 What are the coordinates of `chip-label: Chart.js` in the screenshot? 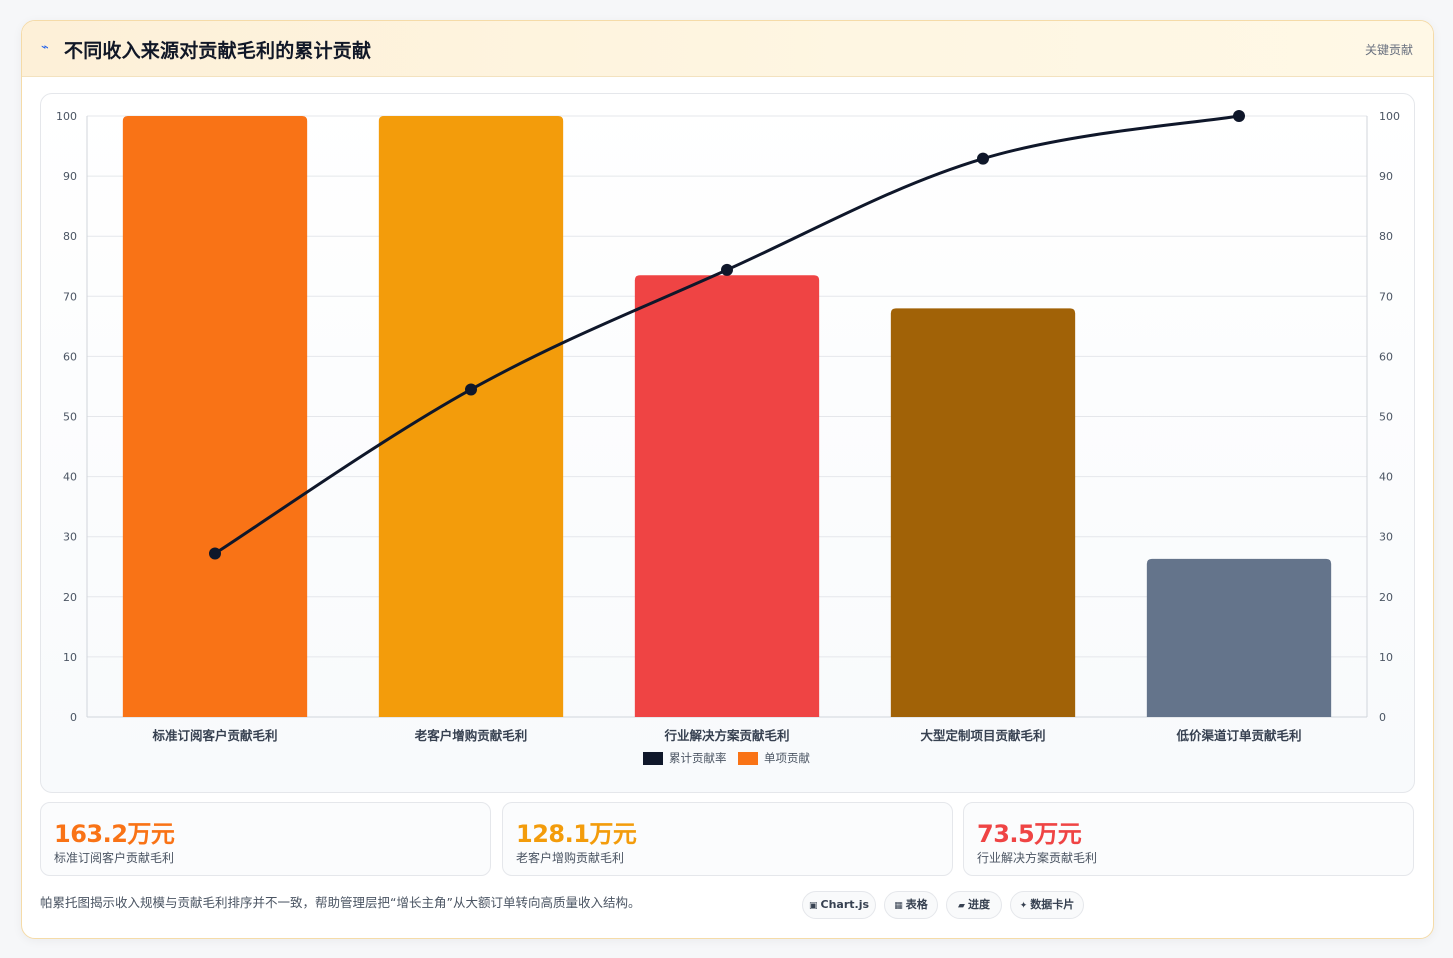 It's located at (845, 904).